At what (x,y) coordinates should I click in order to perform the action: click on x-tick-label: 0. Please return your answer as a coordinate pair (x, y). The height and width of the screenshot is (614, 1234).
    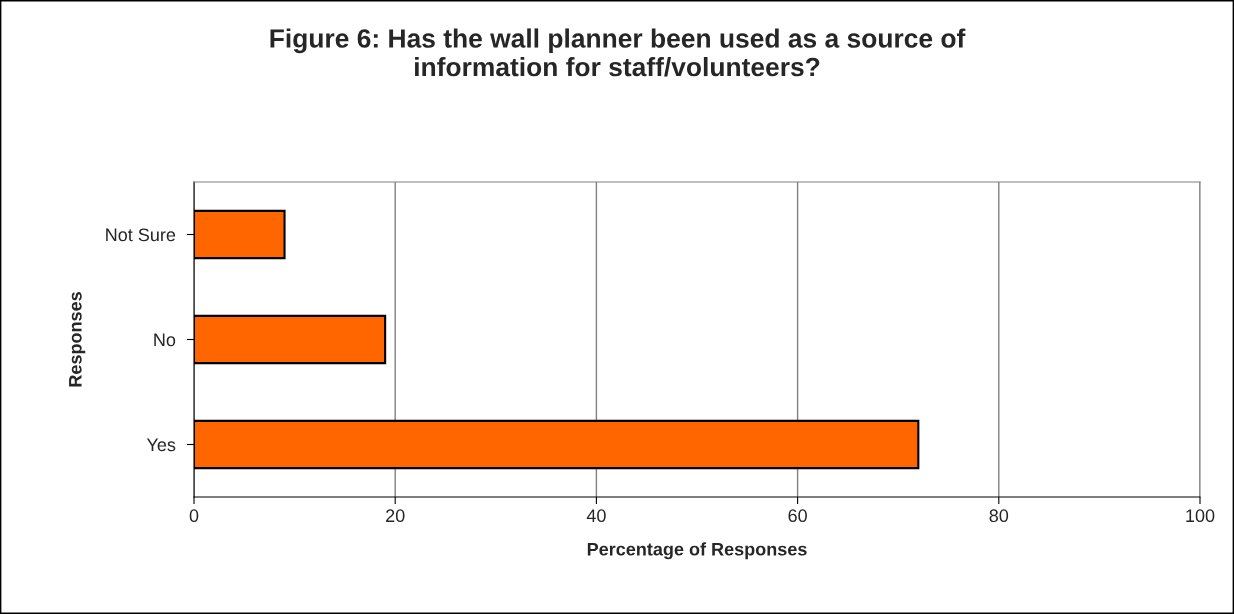
    Looking at the image, I should click on (194, 516).